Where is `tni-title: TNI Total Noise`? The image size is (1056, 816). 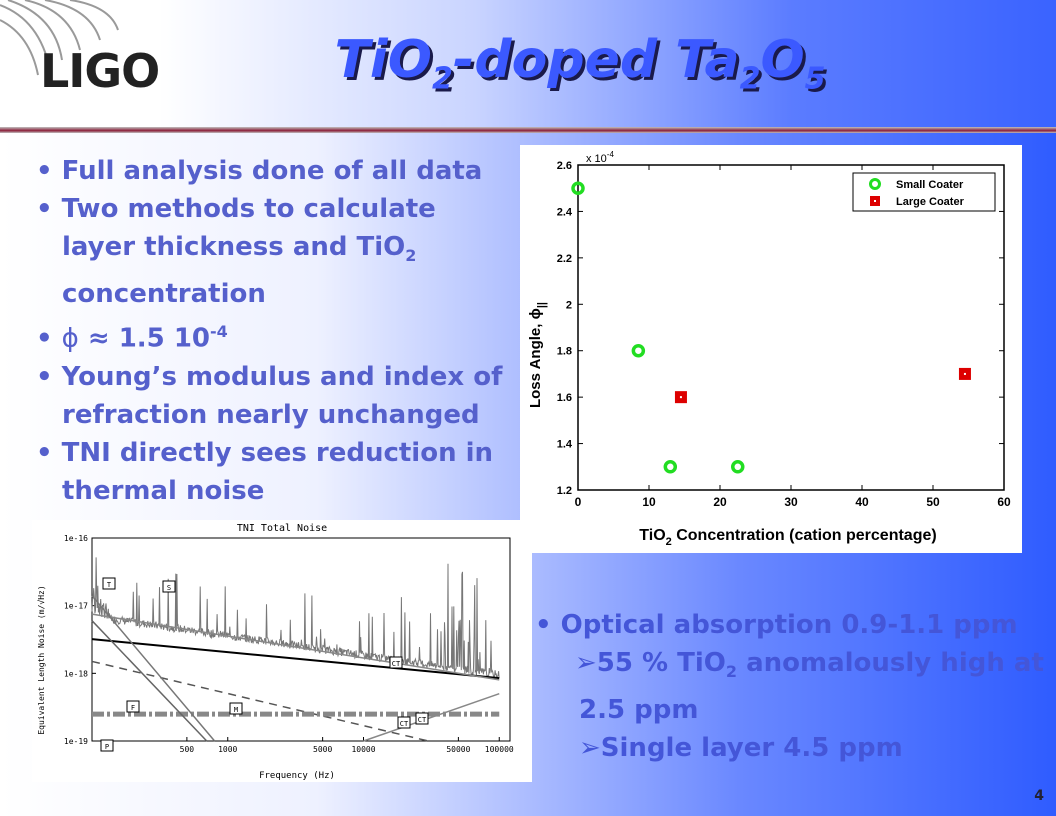
tni-title: TNI Total Noise is located at coordinates (282, 528).